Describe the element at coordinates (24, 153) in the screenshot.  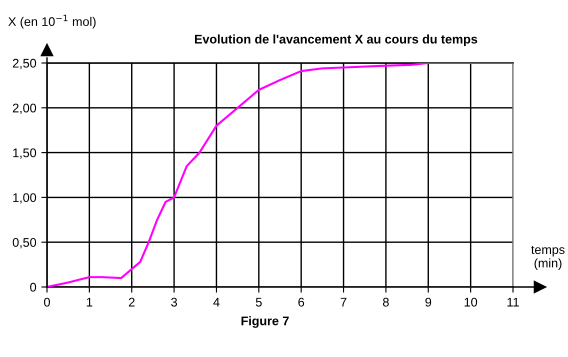
I see `y-tick-label: 1,50` at that location.